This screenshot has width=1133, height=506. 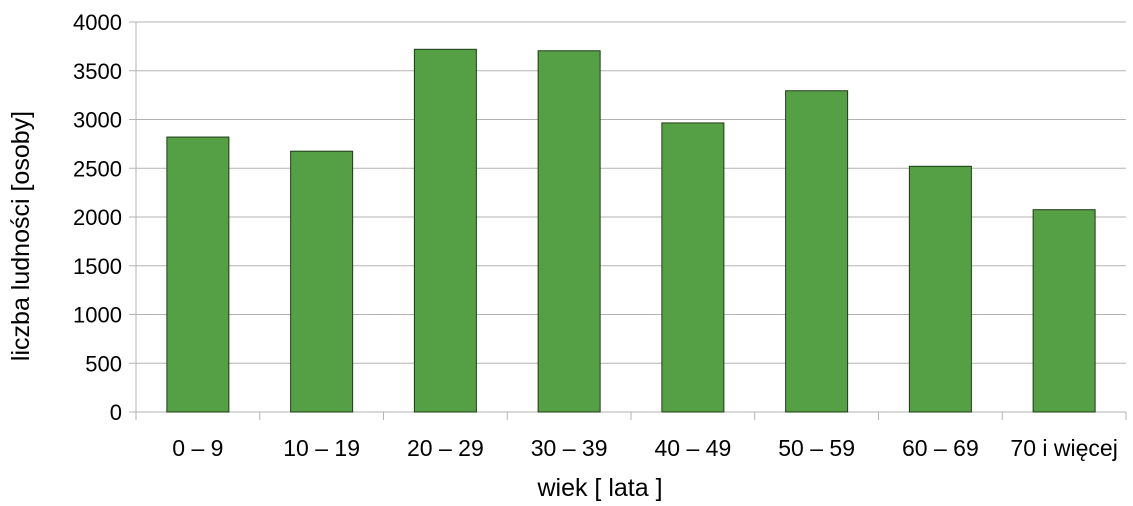 I want to click on y-tick-label: 1000, so click(x=97, y=315).